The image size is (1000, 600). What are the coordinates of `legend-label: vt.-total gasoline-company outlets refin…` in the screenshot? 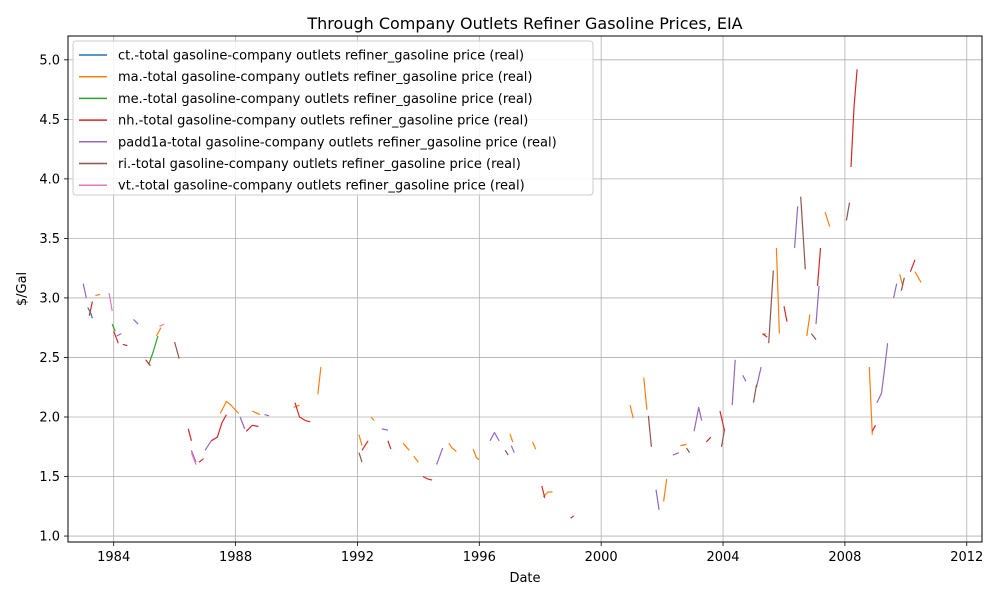 It's located at (321, 186).